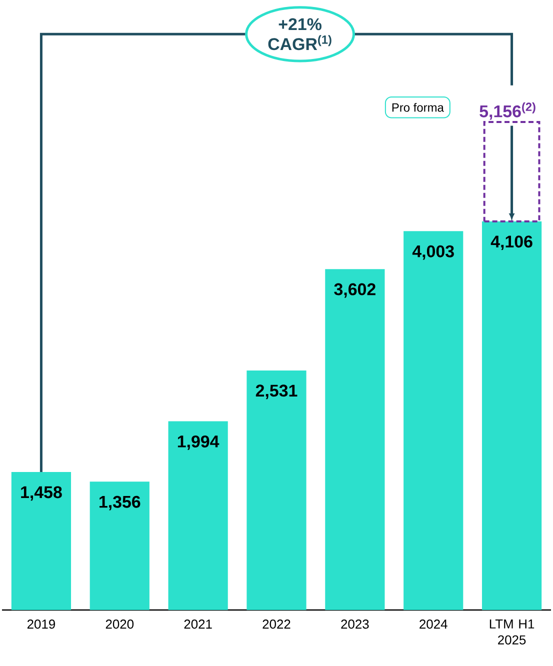 The height and width of the screenshot is (666, 553). Describe the element at coordinates (120, 503) in the screenshot. I see `data-label: 1,356` at that location.